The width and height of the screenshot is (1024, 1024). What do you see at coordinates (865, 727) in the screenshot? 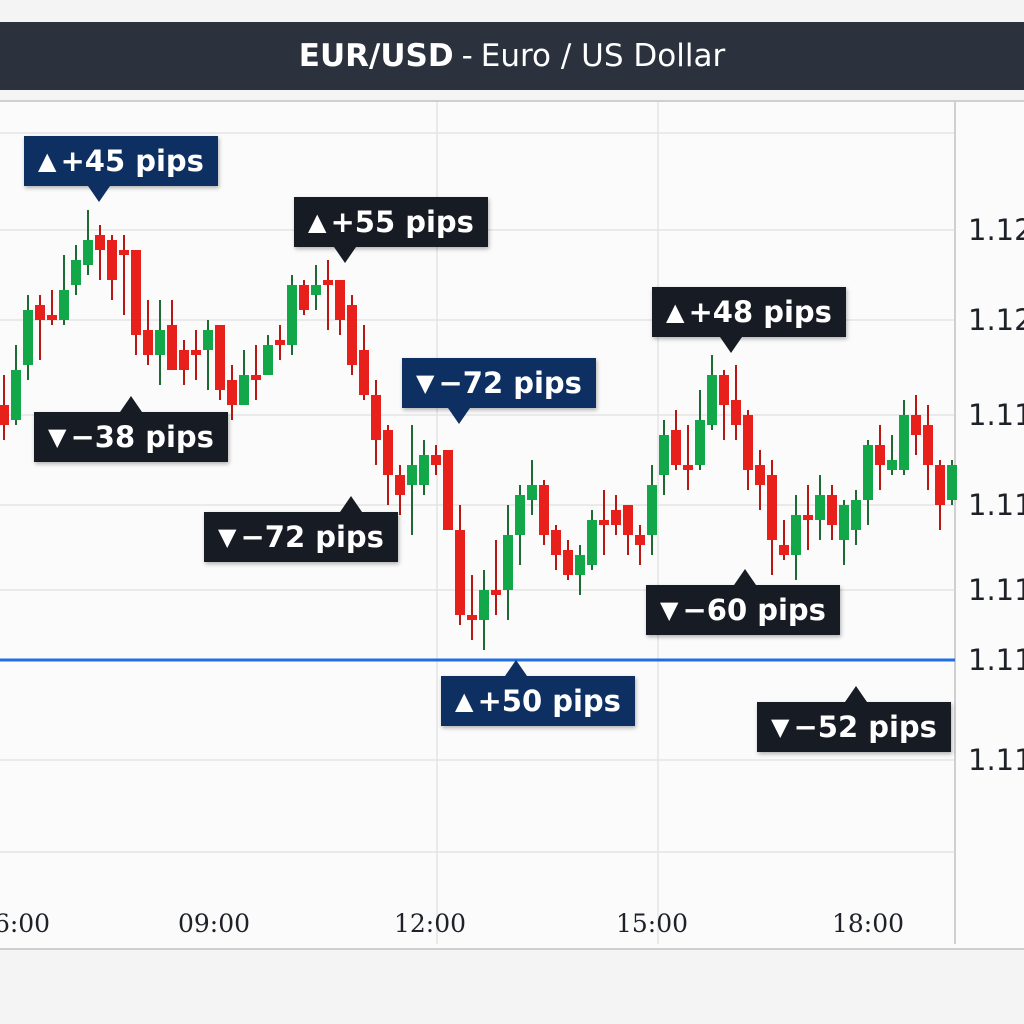
I see `annotation-label: −52 pips` at bounding box center [865, 727].